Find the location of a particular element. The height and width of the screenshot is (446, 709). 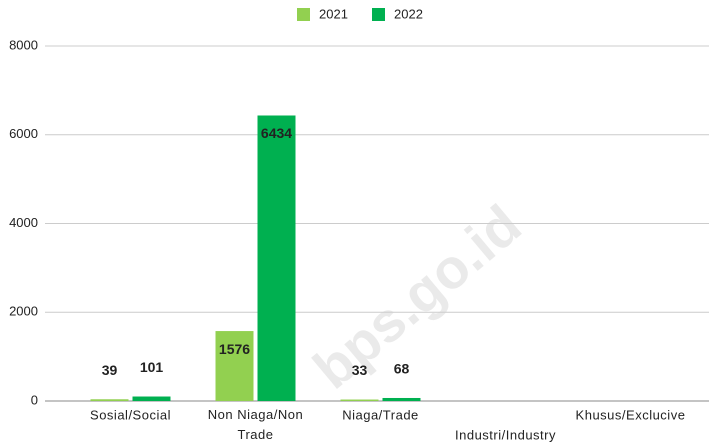

x-tick-label: Sosial/Social is located at coordinates (130, 414).